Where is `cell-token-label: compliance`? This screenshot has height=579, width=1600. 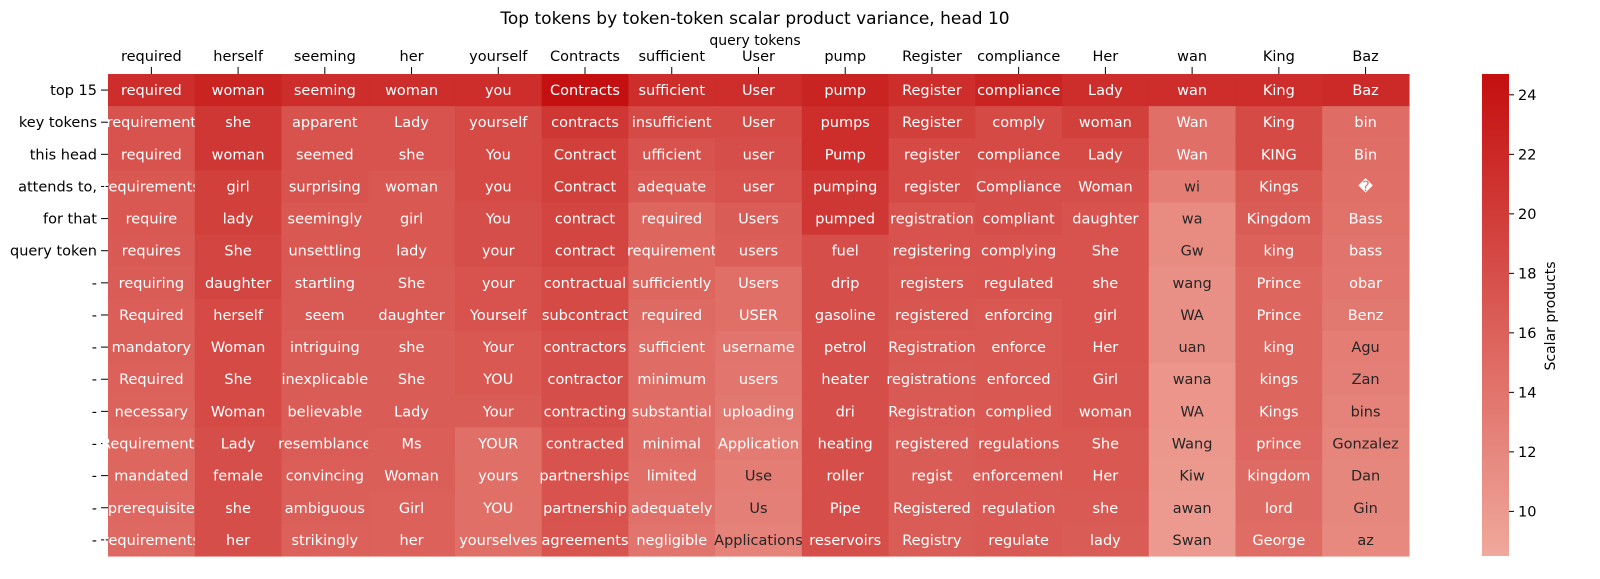
cell-token-label: compliance is located at coordinates (1018, 155).